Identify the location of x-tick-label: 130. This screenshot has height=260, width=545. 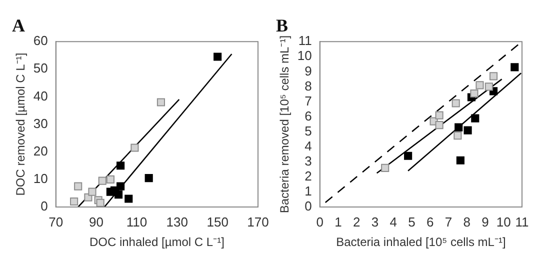
(177, 222).